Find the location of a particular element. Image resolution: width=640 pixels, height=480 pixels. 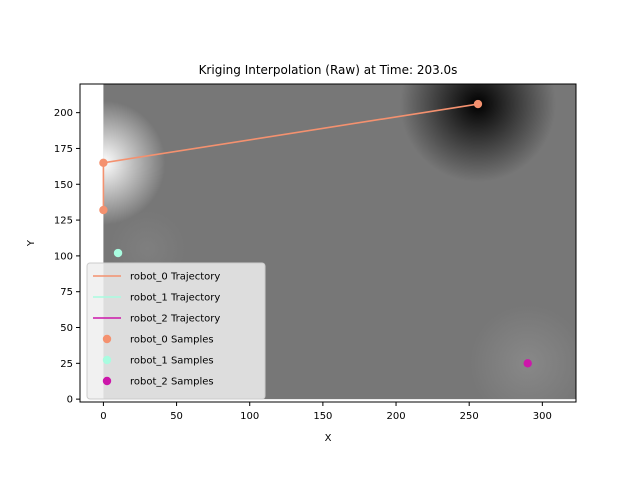

y-tick-label: 50 is located at coordinates (66, 328).